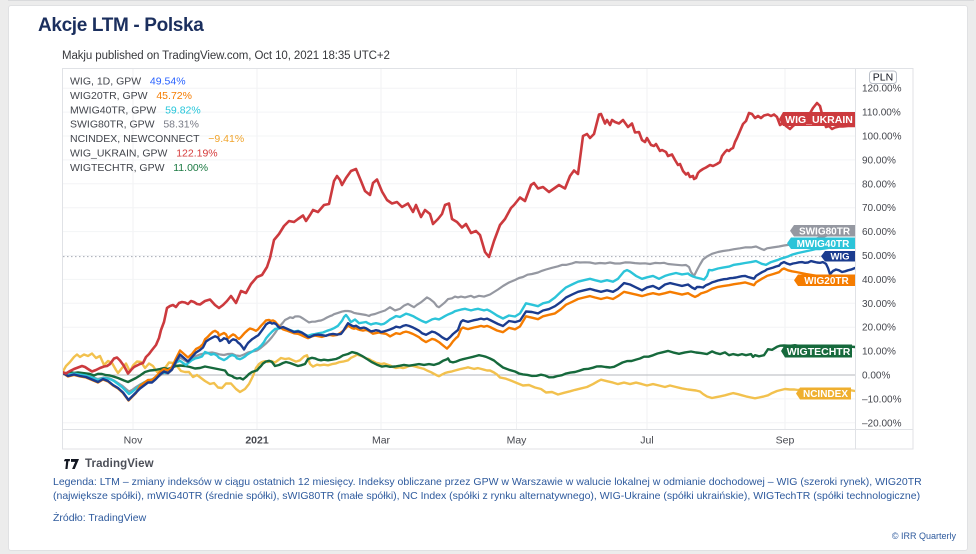 This screenshot has height=554, width=976. What do you see at coordinates (131, 96) in the screenshot?
I see `svg-text: WIG20TR, GPW 45.72%` at bounding box center [131, 96].